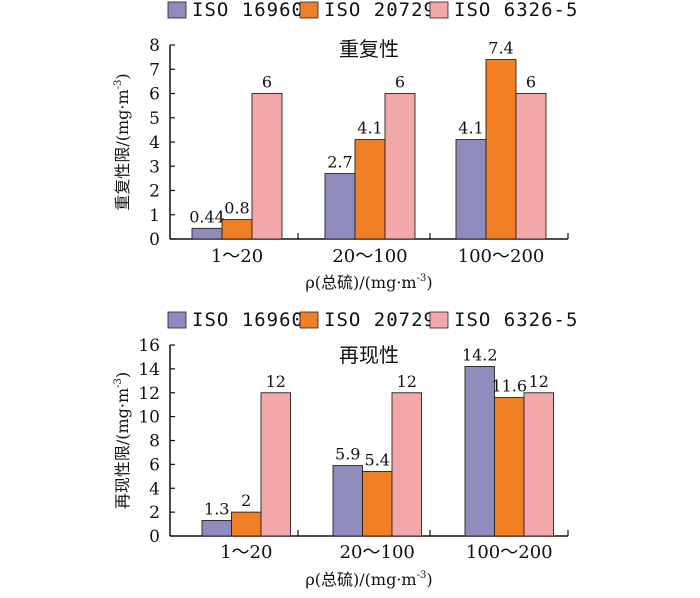 This screenshot has width=700, height=598. What do you see at coordinates (149, 394) in the screenshot?
I see `y-tick-label: 12` at bounding box center [149, 394].